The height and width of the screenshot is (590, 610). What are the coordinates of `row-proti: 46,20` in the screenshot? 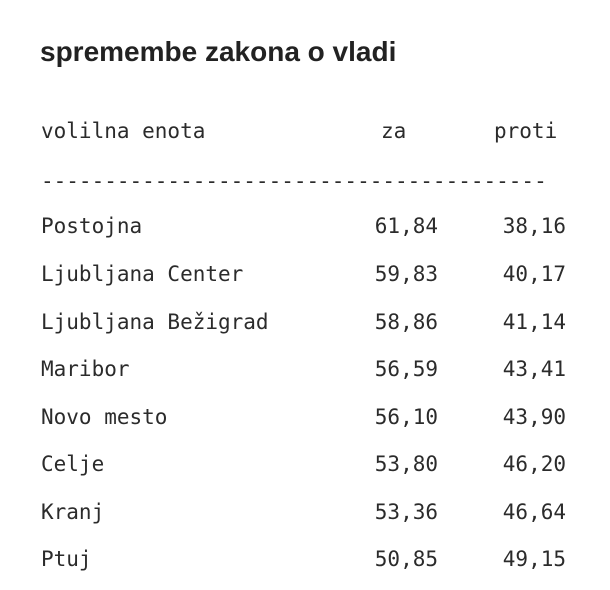 It's located at (534, 464).